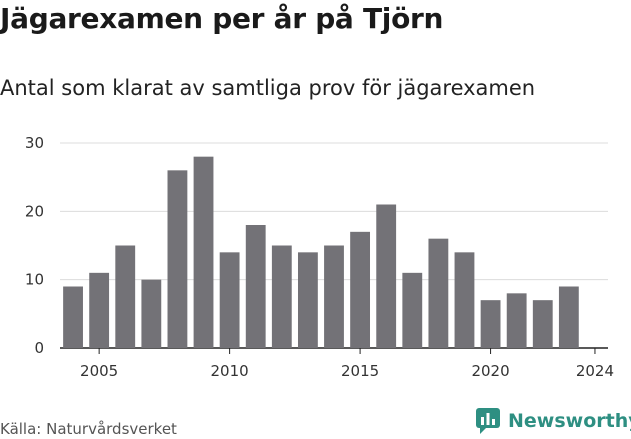 This screenshot has height=439, width=631. What do you see at coordinates (34, 211) in the screenshot?
I see `y-tick-label: 20` at bounding box center [34, 211].